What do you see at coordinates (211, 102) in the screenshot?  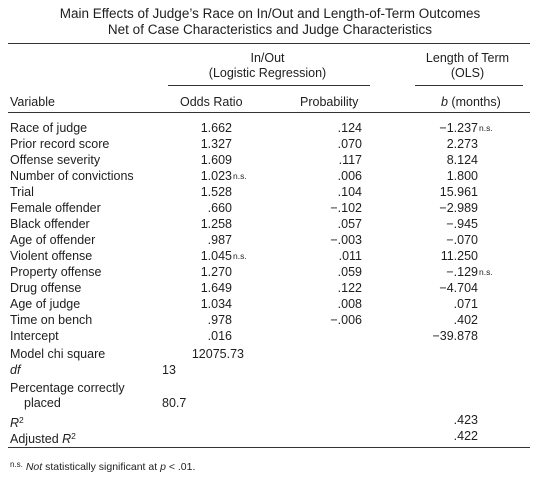 I see `odds-ratio-column-header: Odds Ratio` at bounding box center [211, 102].